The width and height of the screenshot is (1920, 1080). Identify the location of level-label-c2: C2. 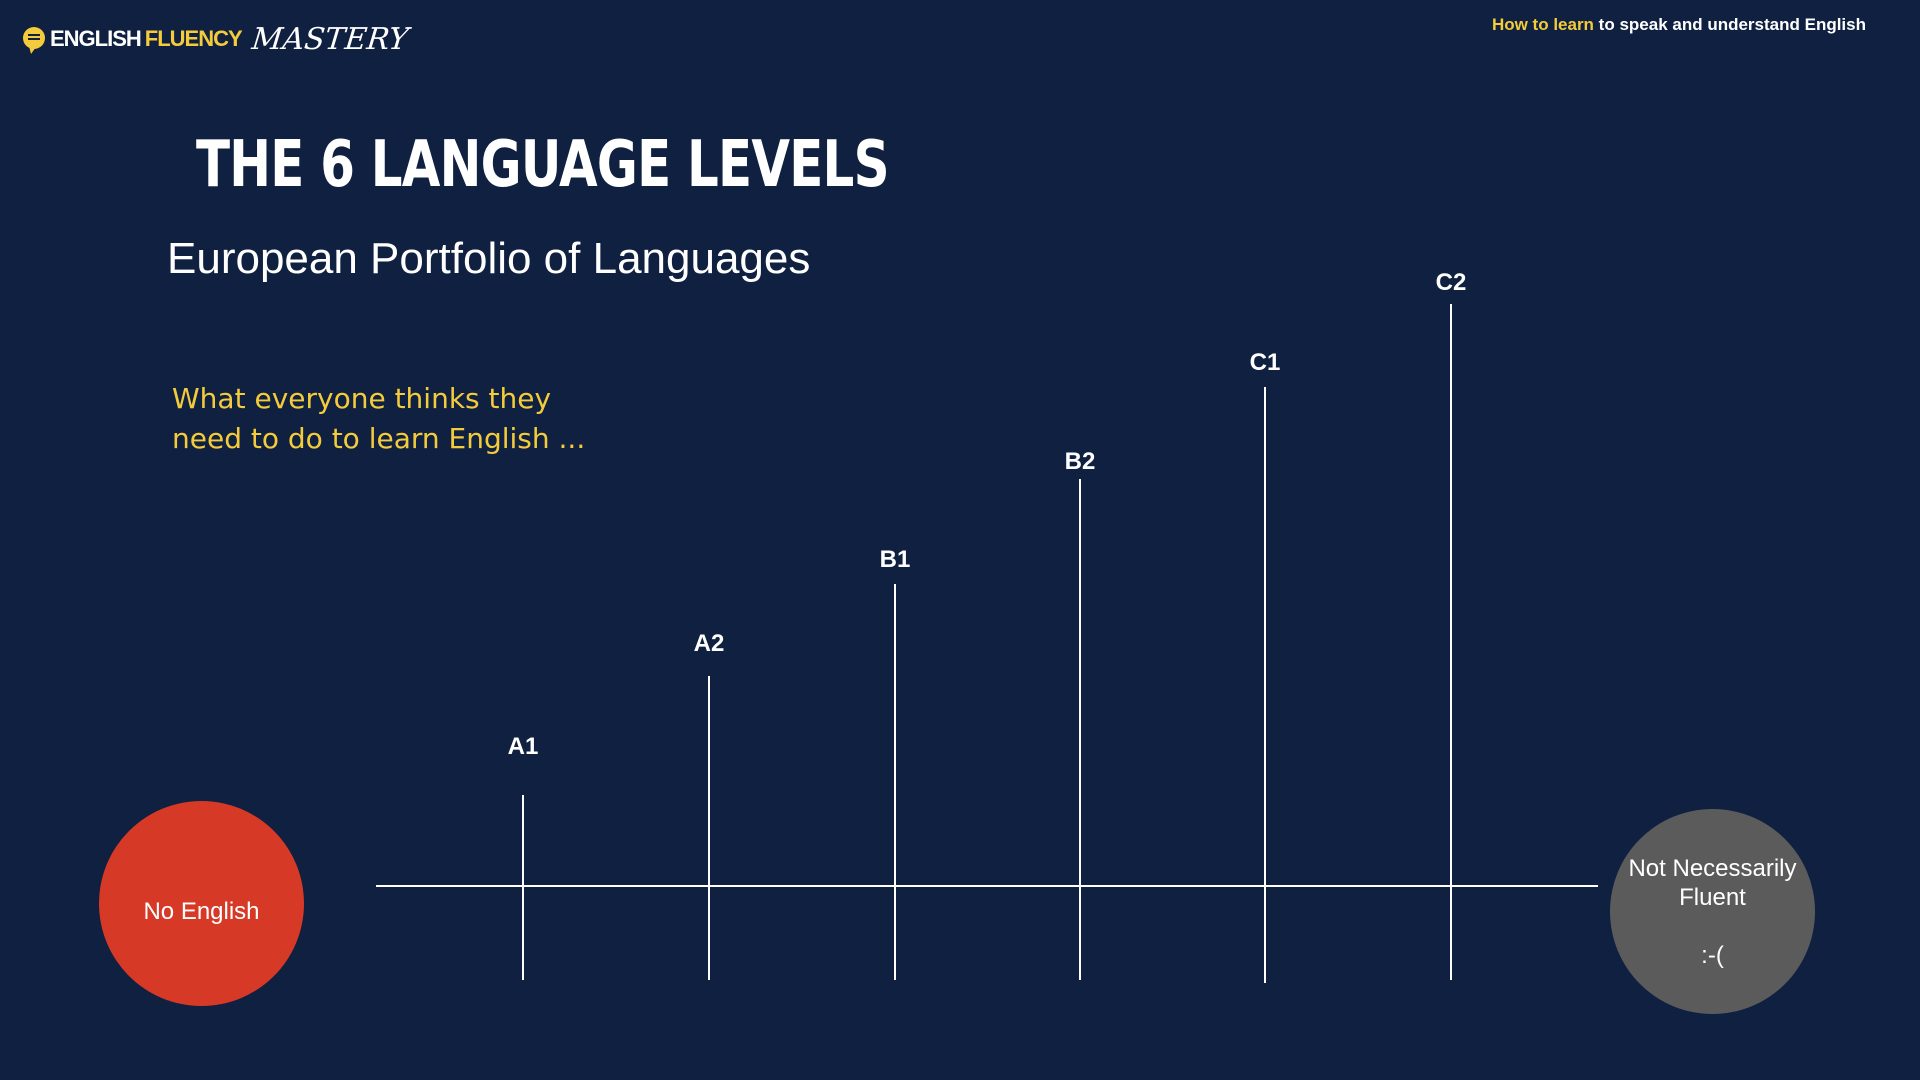
(1451, 282).